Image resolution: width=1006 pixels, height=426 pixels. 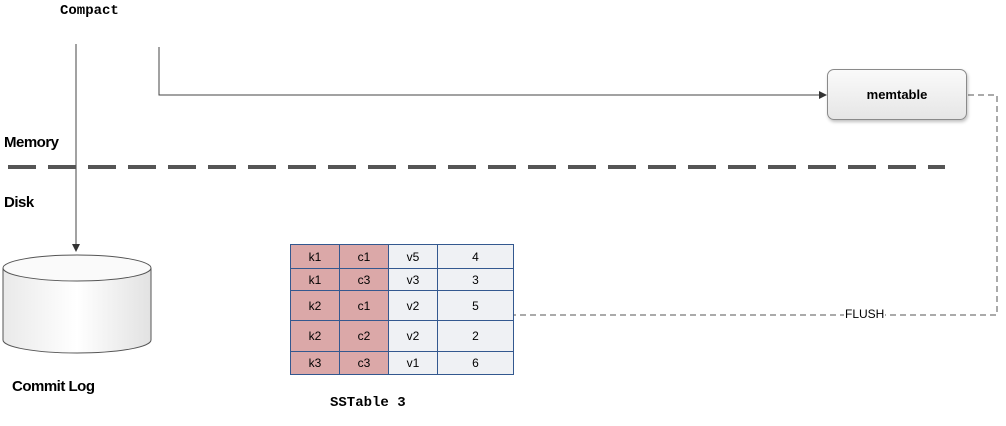 What do you see at coordinates (475, 256) in the screenshot?
I see `sstable-timestamp-cell: 4` at bounding box center [475, 256].